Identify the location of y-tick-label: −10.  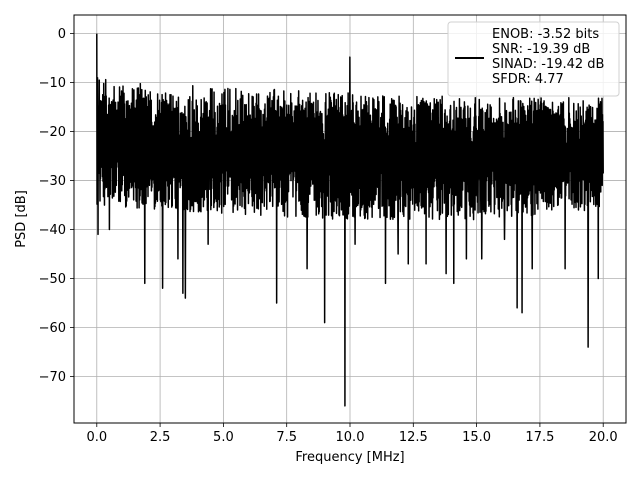
(52, 83).